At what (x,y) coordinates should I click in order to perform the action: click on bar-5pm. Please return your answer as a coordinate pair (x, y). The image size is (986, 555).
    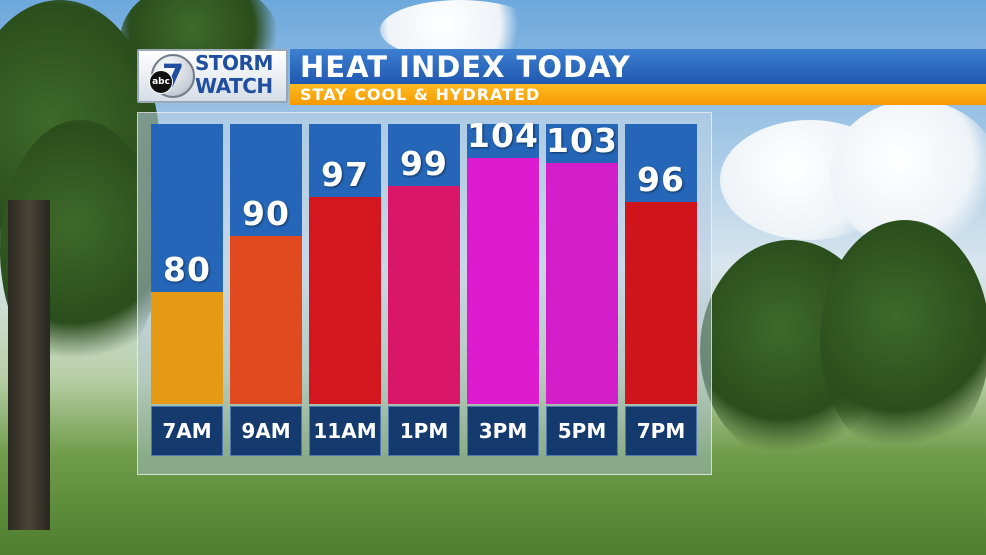
    Looking at the image, I should click on (582, 283).